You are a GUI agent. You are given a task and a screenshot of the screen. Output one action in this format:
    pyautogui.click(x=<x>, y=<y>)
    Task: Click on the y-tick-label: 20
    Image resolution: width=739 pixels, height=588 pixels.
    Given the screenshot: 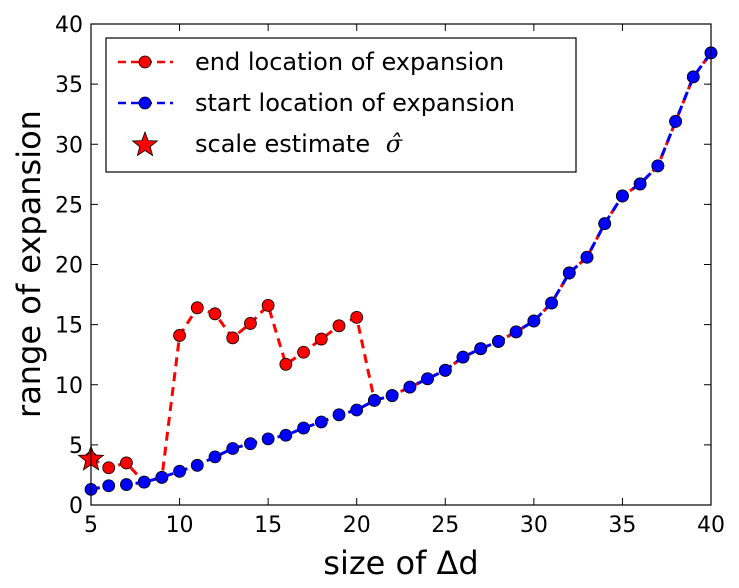 What is the action you would take?
    pyautogui.click(x=69, y=266)
    